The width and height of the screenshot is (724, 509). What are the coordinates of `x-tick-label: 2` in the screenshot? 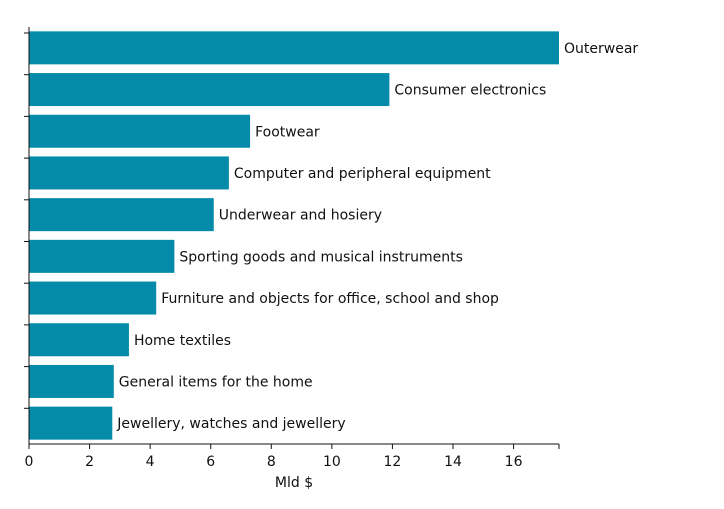 It's located at (89, 462).